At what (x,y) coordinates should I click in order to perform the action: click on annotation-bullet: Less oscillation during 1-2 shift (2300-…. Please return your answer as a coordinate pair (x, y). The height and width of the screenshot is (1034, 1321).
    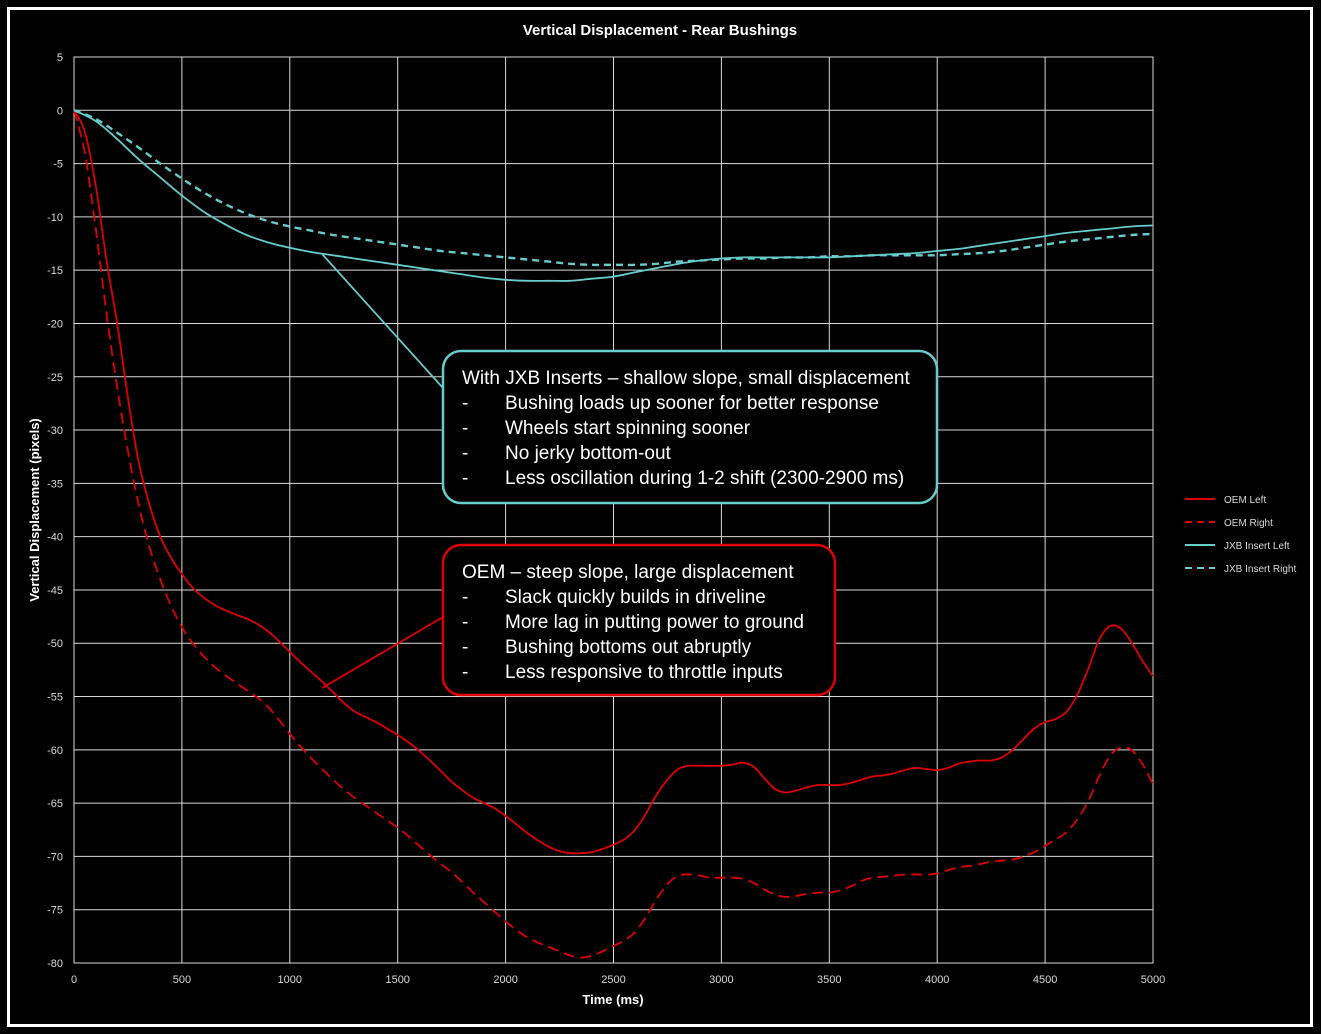
    Looking at the image, I should click on (704, 478).